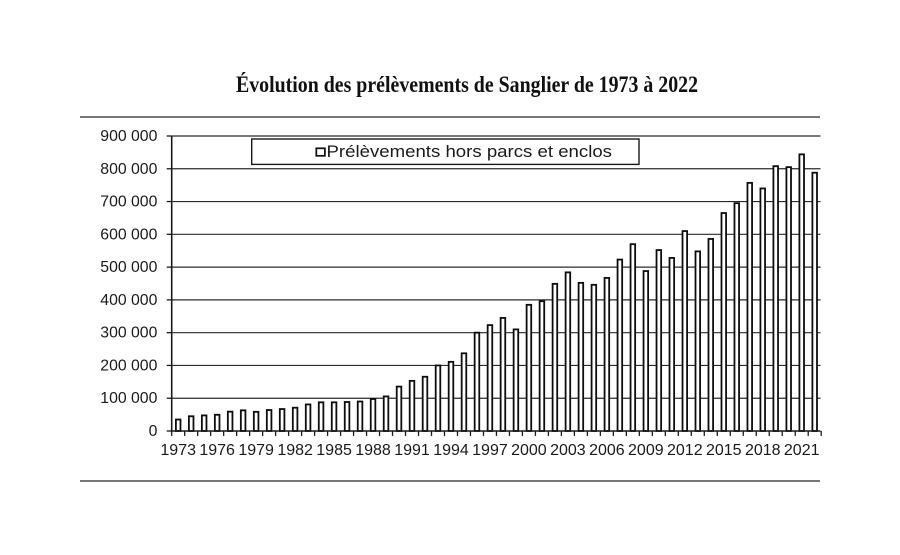 The width and height of the screenshot is (900, 555). What do you see at coordinates (685, 450) in the screenshot?
I see `svg-text: 2012` at bounding box center [685, 450].